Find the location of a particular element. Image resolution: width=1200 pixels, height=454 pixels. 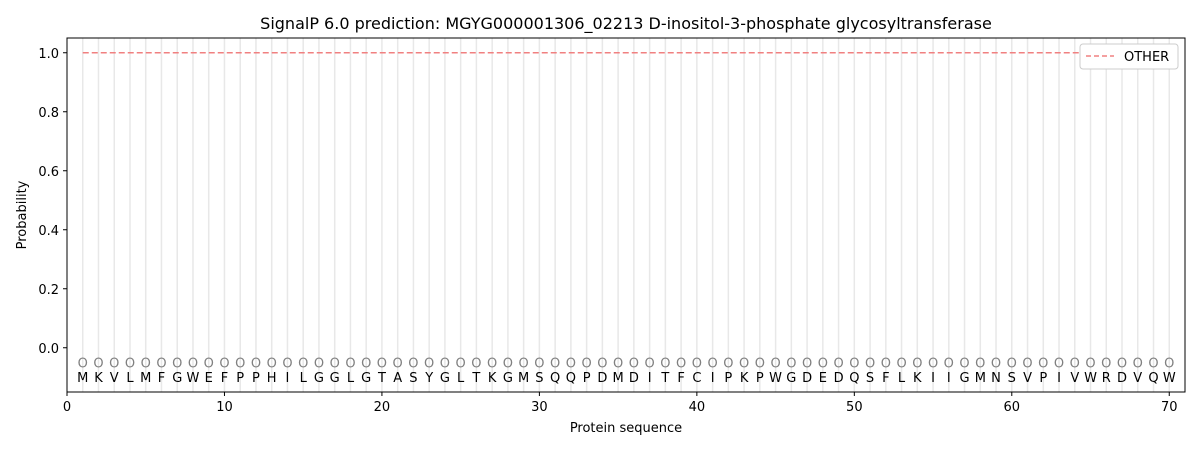

position-label-20: O is located at coordinates (382, 364).